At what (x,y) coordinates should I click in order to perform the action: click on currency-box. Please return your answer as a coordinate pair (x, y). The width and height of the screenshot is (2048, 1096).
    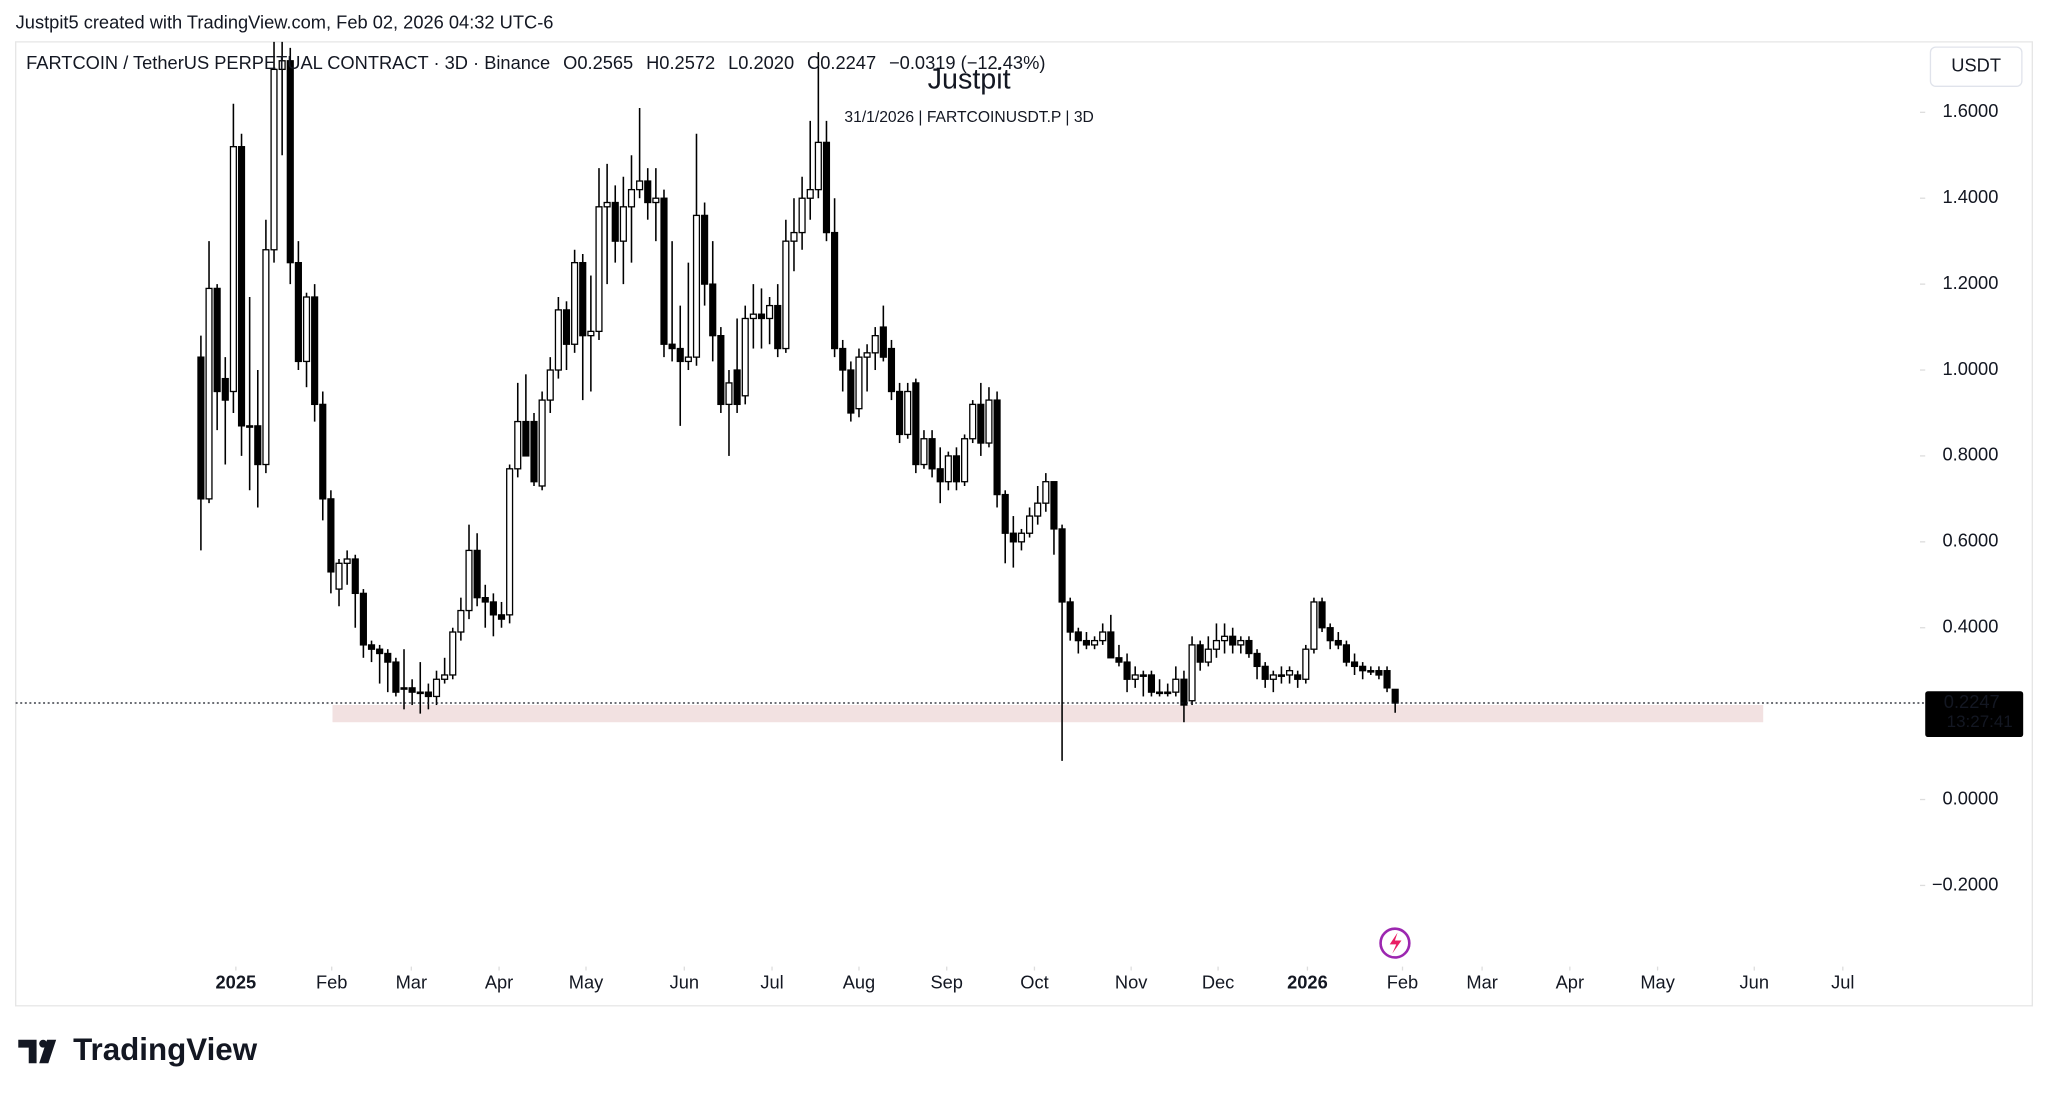
    Looking at the image, I should click on (1976, 66).